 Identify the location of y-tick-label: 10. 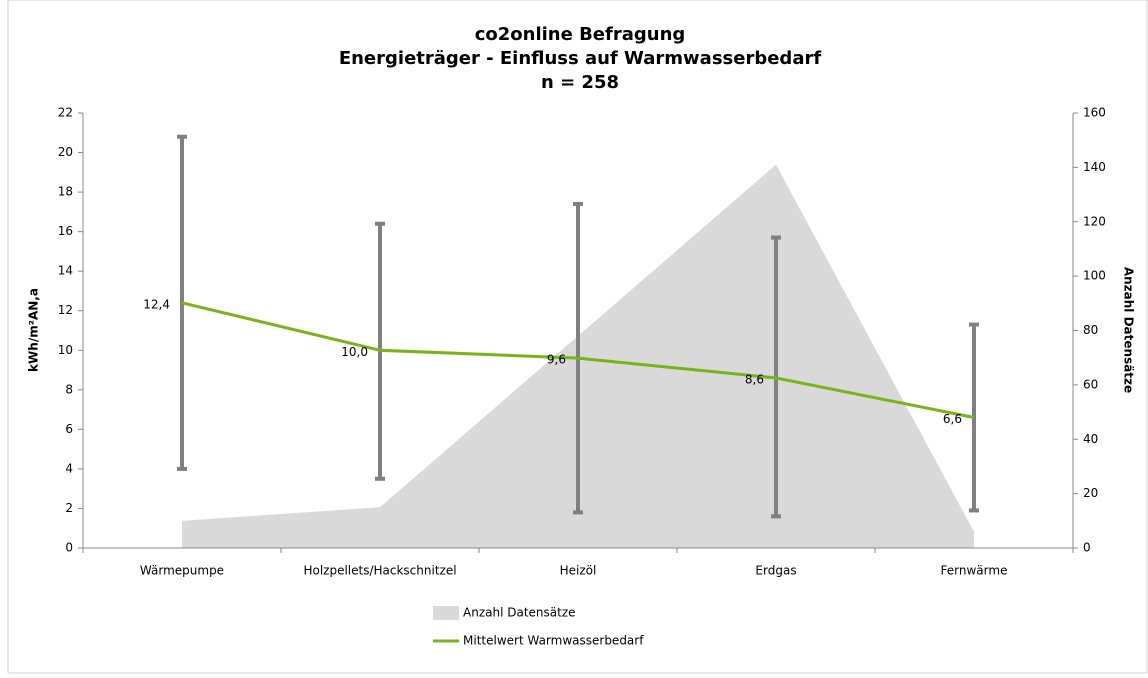
(65, 350).